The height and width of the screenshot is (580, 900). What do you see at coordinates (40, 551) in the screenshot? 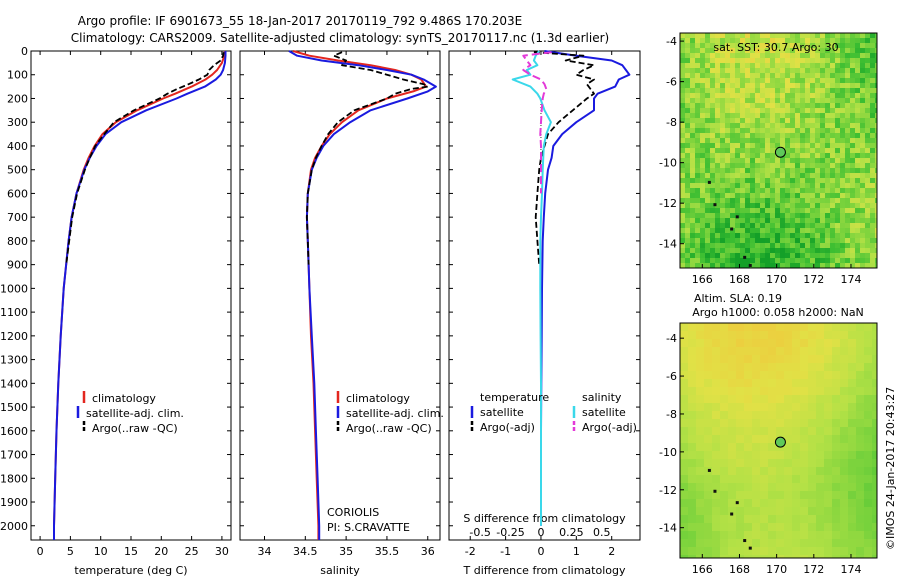
I see `x-tick-label: 0` at bounding box center [40, 551].